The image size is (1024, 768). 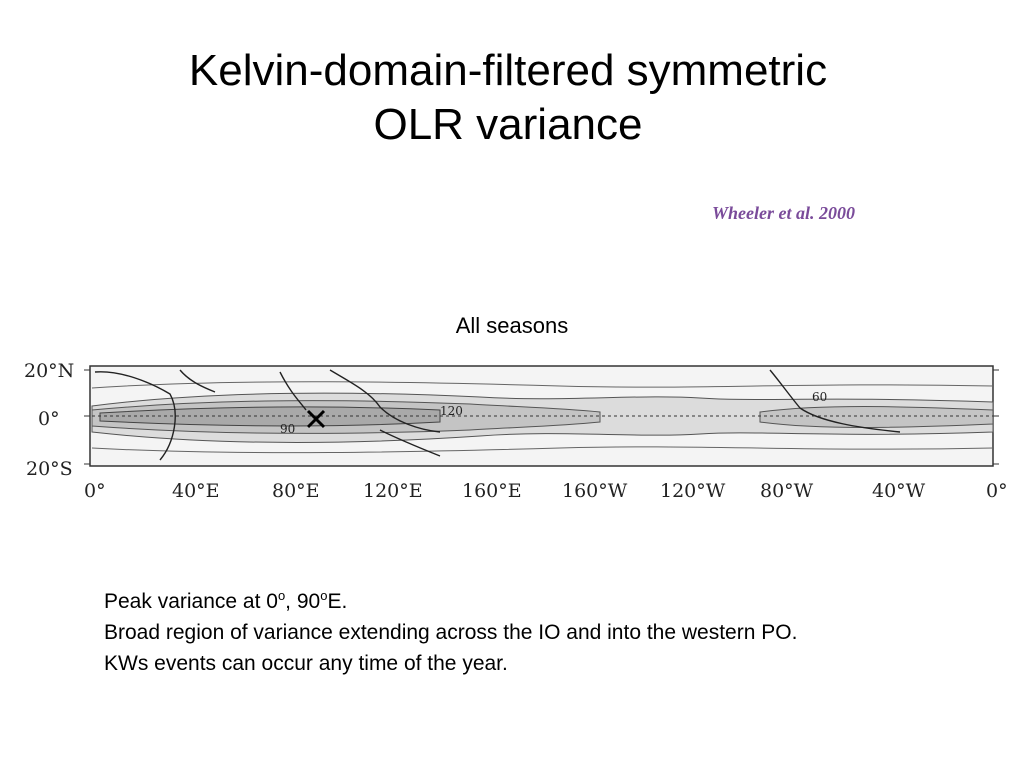 I want to click on variance-band-east, so click(x=876, y=417).